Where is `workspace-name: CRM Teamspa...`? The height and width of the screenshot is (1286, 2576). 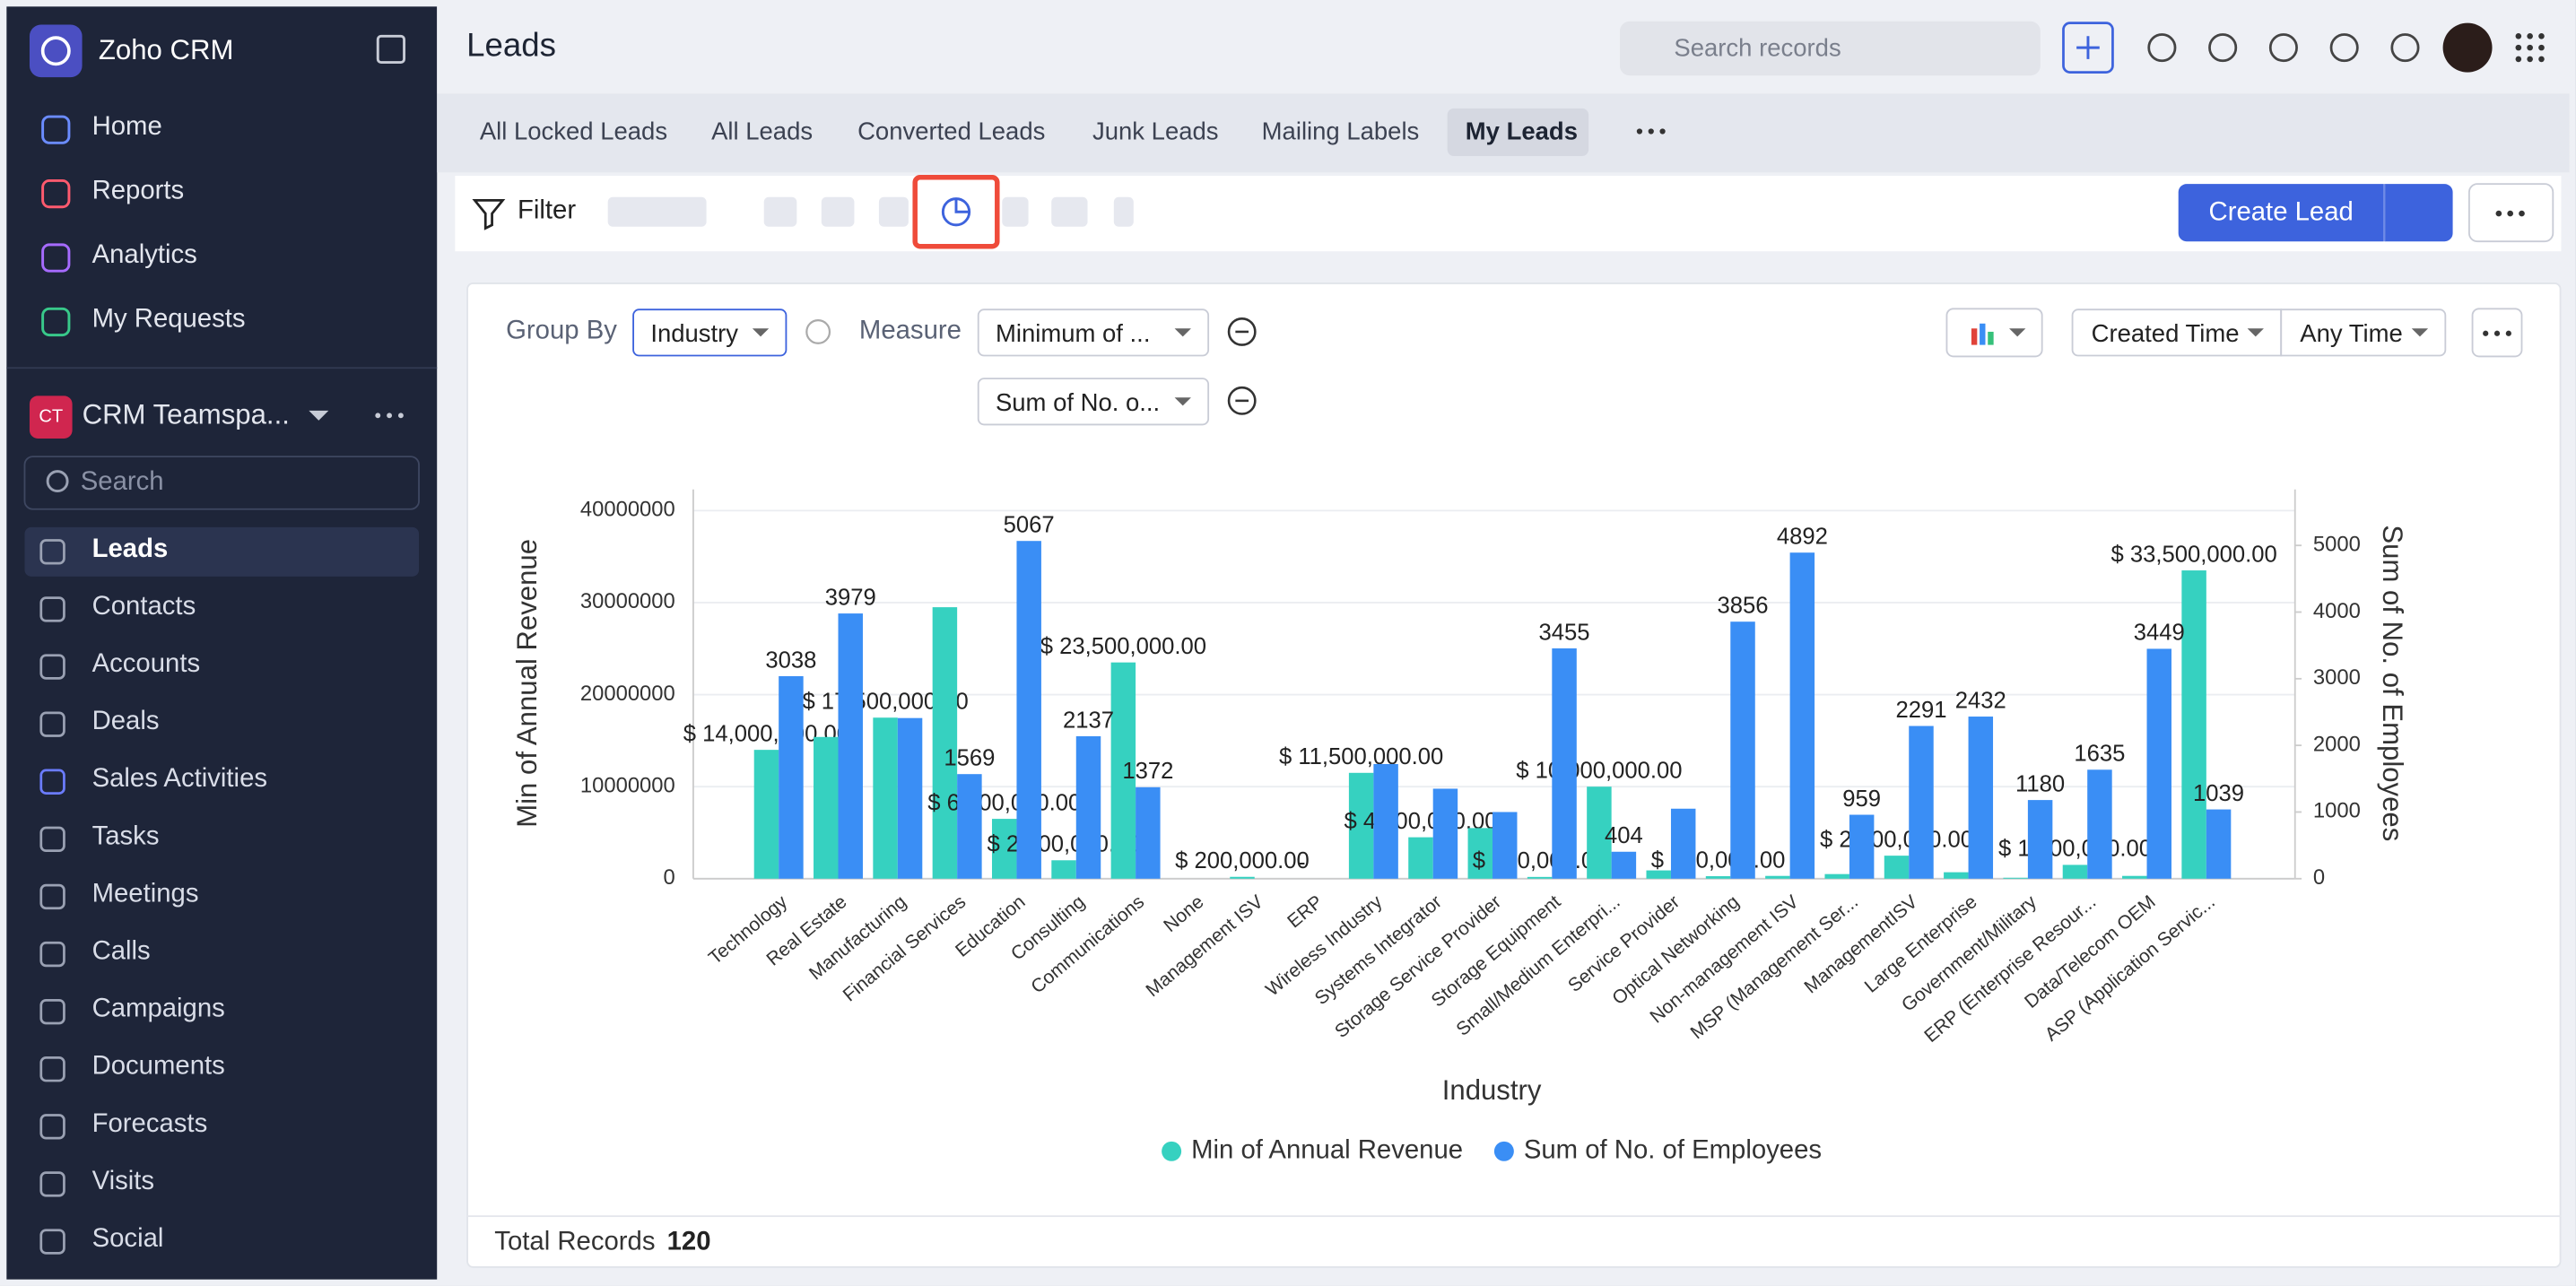
workspace-name: CRM Teamspa... is located at coordinates (186, 414).